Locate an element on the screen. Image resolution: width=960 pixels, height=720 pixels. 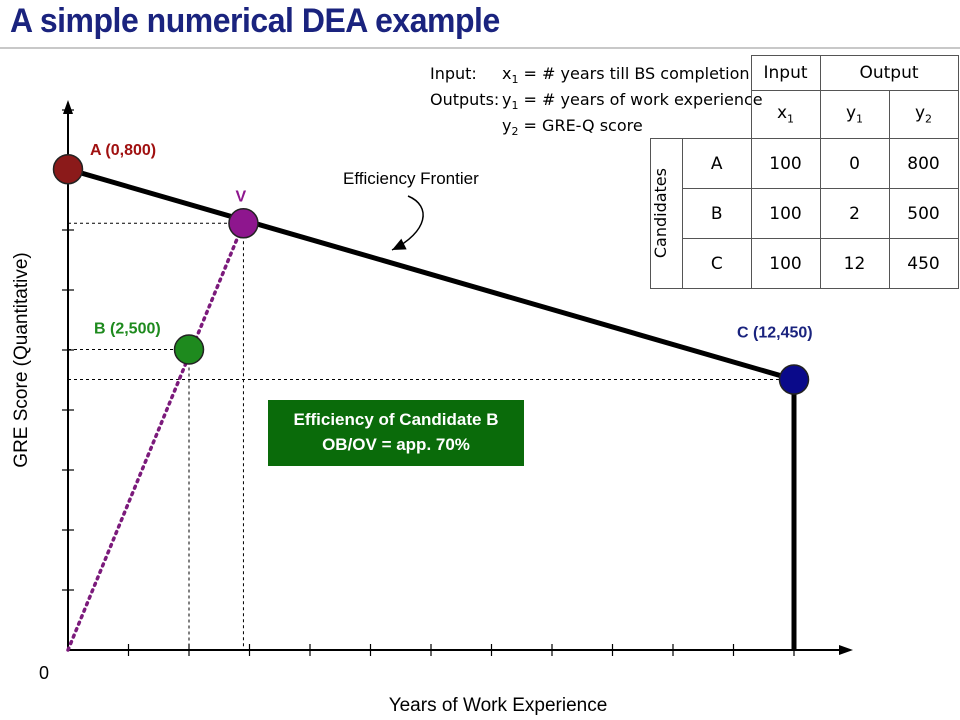
title-divider is located at coordinates (480, 48).